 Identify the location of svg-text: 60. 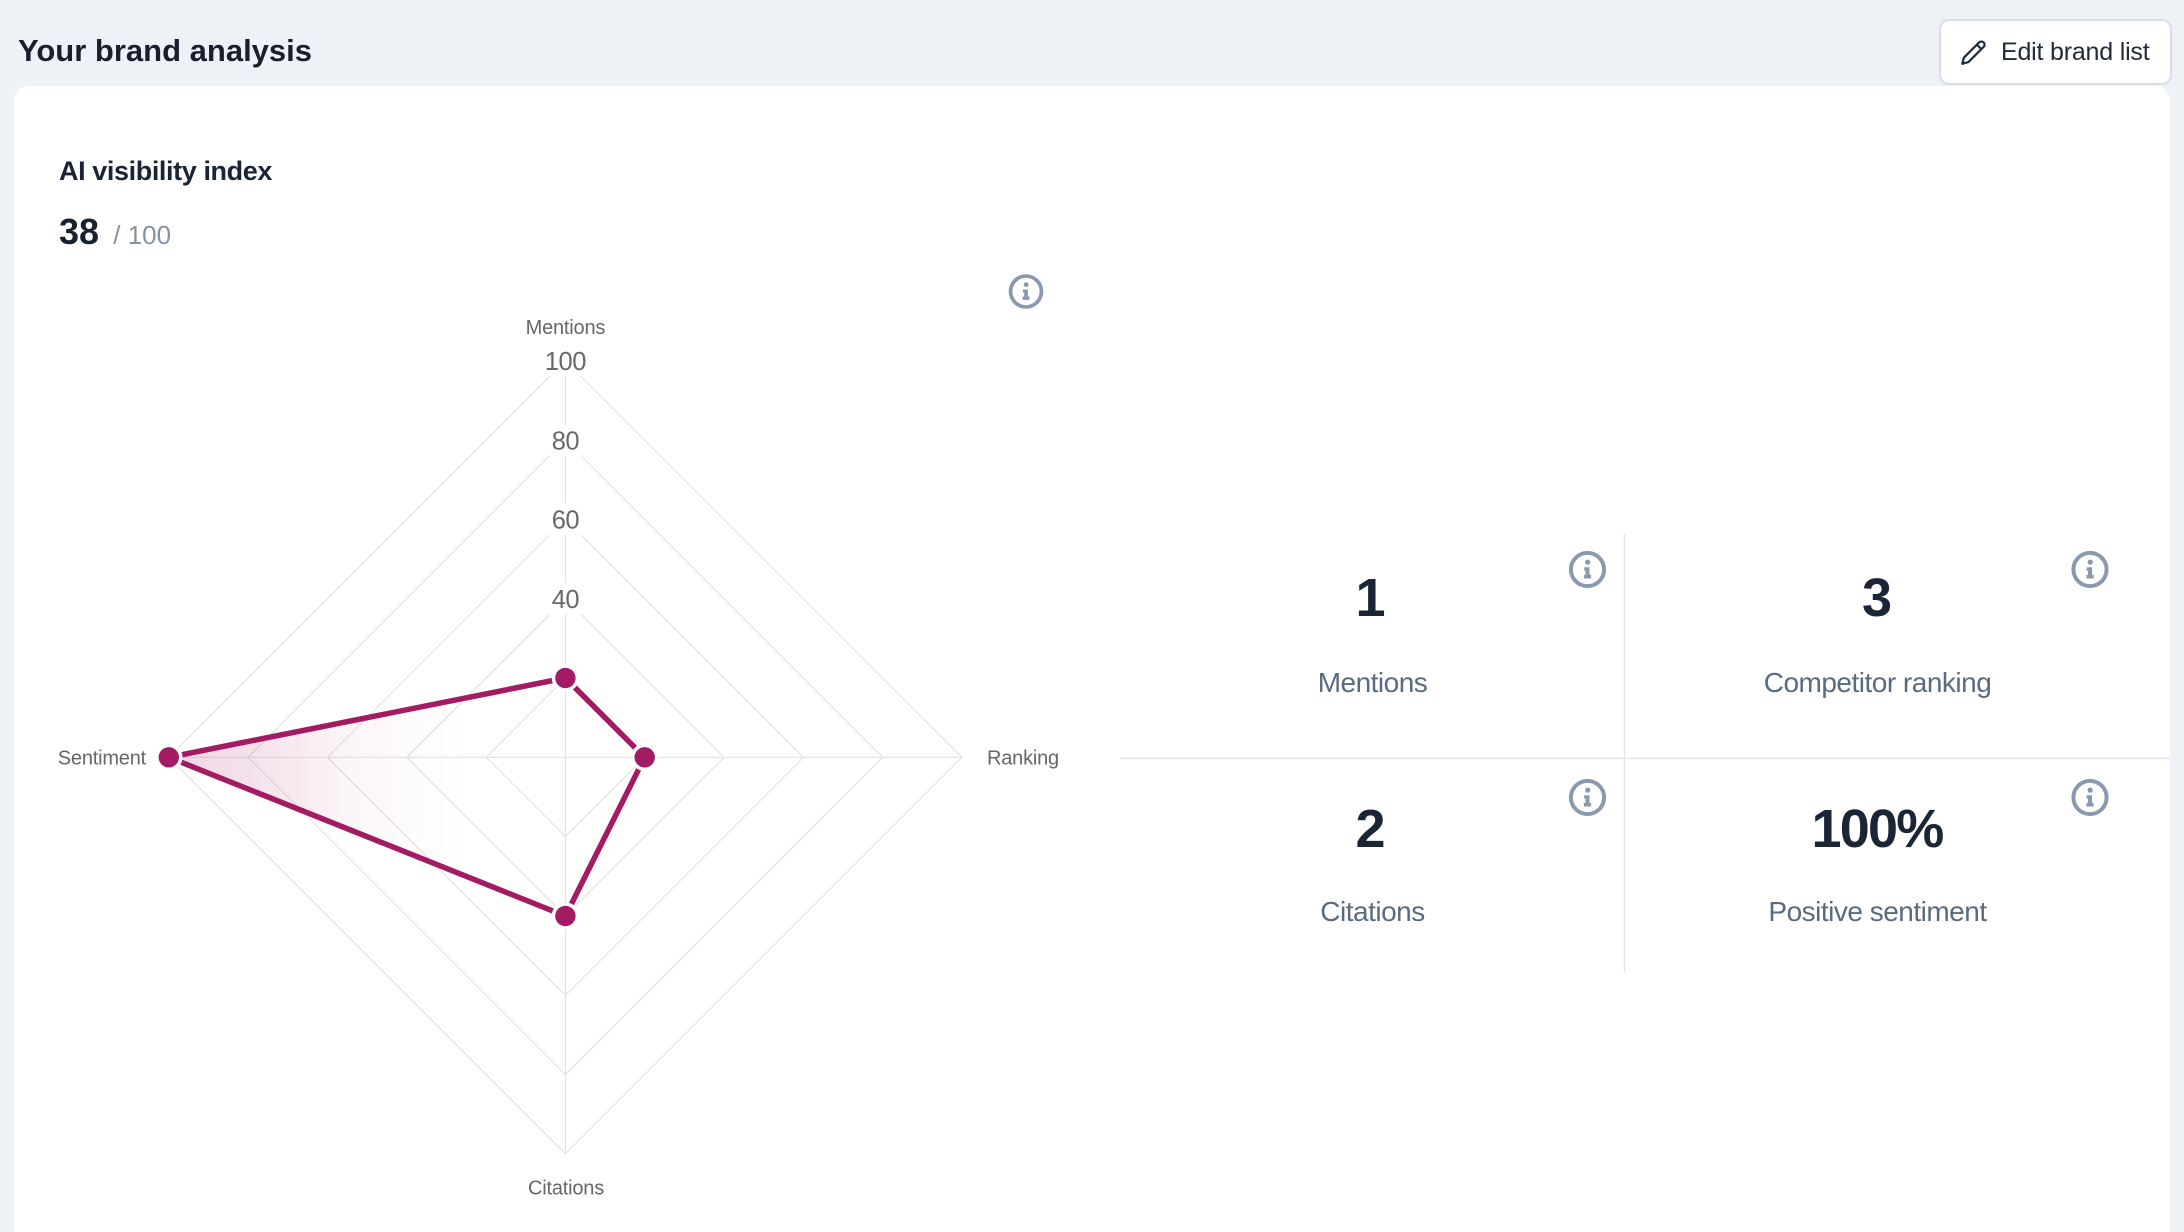
(566, 521).